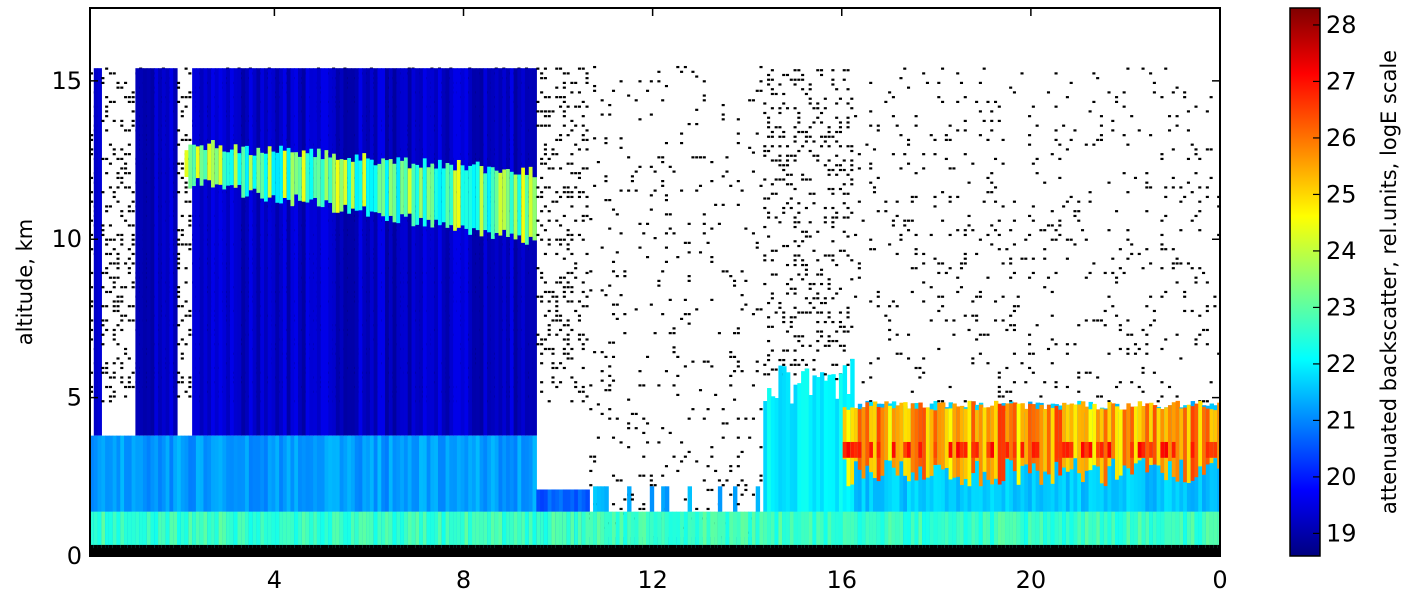 The width and height of the screenshot is (1419, 595). What do you see at coordinates (1305, 282) in the screenshot?
I see `colorbar-gradient` at bounding box center [1305, 282].